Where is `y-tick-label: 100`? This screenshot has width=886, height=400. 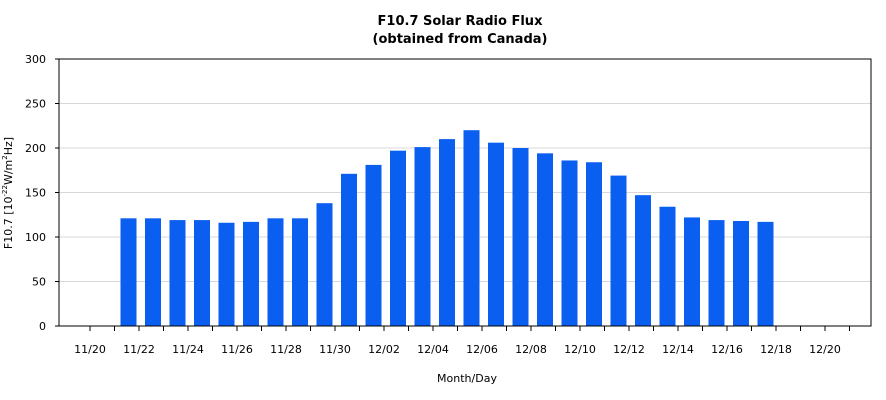
y-tick-label: 100 is located at coordinates (35, 237).